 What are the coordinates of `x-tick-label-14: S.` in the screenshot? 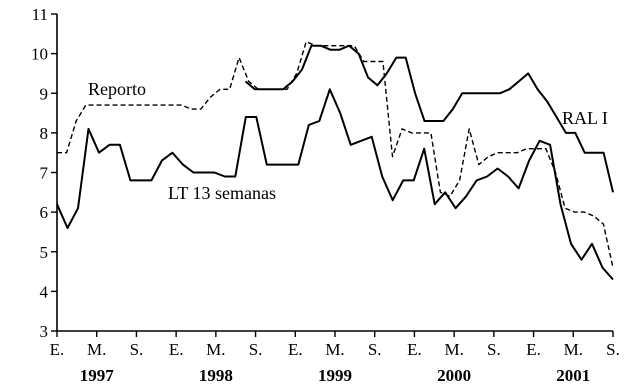 It's located at (613, 349).